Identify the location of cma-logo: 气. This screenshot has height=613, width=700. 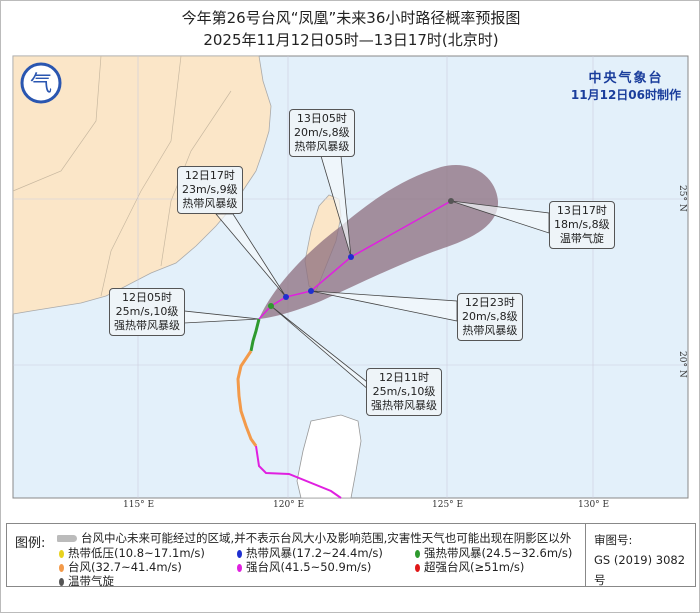
(41, 83).